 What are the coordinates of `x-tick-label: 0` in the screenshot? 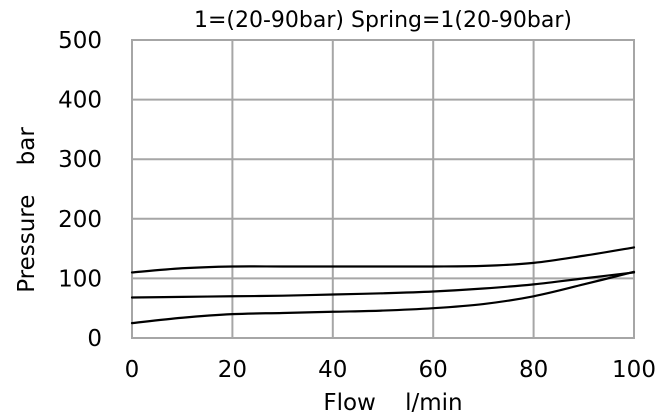 It's located at (132, 370).